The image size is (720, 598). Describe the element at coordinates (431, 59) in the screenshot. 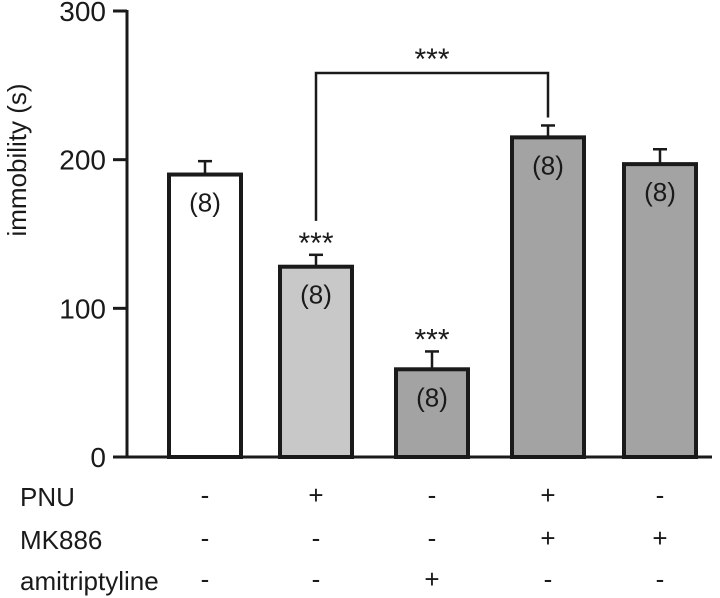

I see `comparison-significance: ***` at that location.